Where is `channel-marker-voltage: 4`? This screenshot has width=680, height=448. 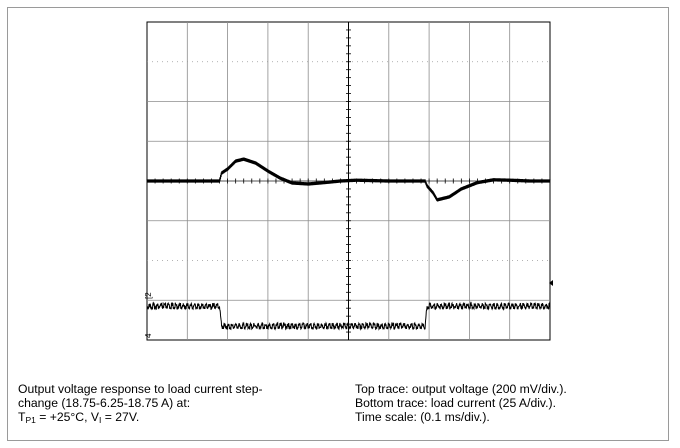 channel-marker-voltage: 4 is located at coordinates (148, 335).